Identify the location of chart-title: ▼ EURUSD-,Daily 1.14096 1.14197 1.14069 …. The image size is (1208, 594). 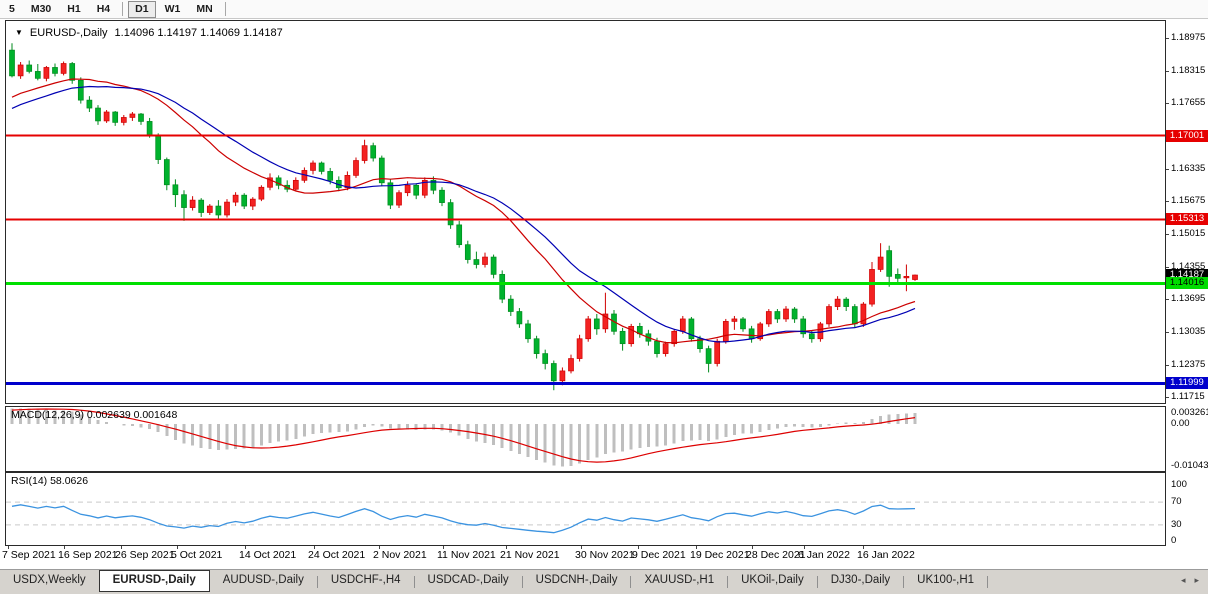
(149, 33).